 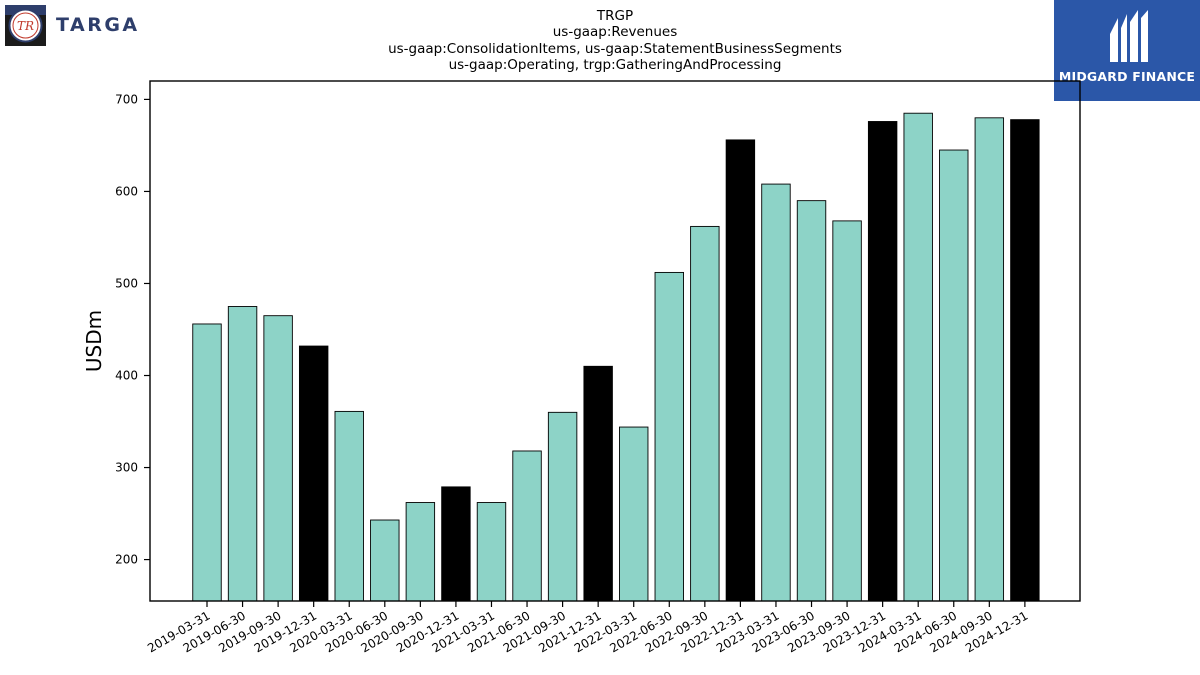 I want to click on targa-logo: TR TARGA, so click(x=84, y=26).